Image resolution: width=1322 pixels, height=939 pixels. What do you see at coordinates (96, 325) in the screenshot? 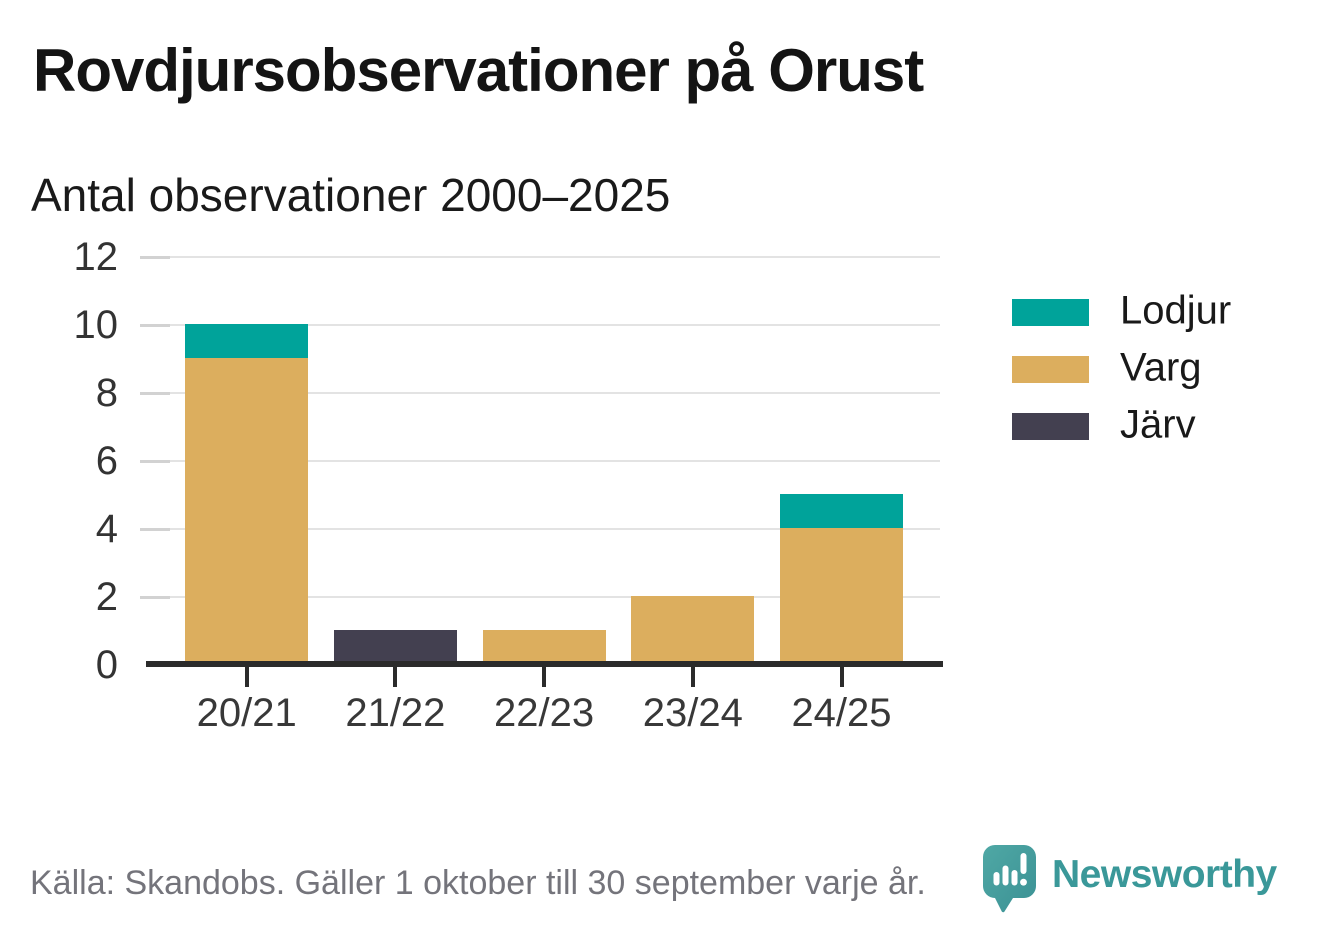
I see `y-tick-label: 10` at bounding box center [96, 325].